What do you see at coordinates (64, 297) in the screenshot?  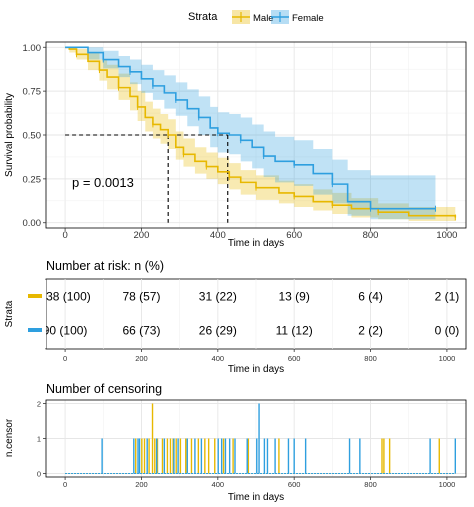 I see `risk-cell-male: 138 (100)` at bounding box center [64, 297].